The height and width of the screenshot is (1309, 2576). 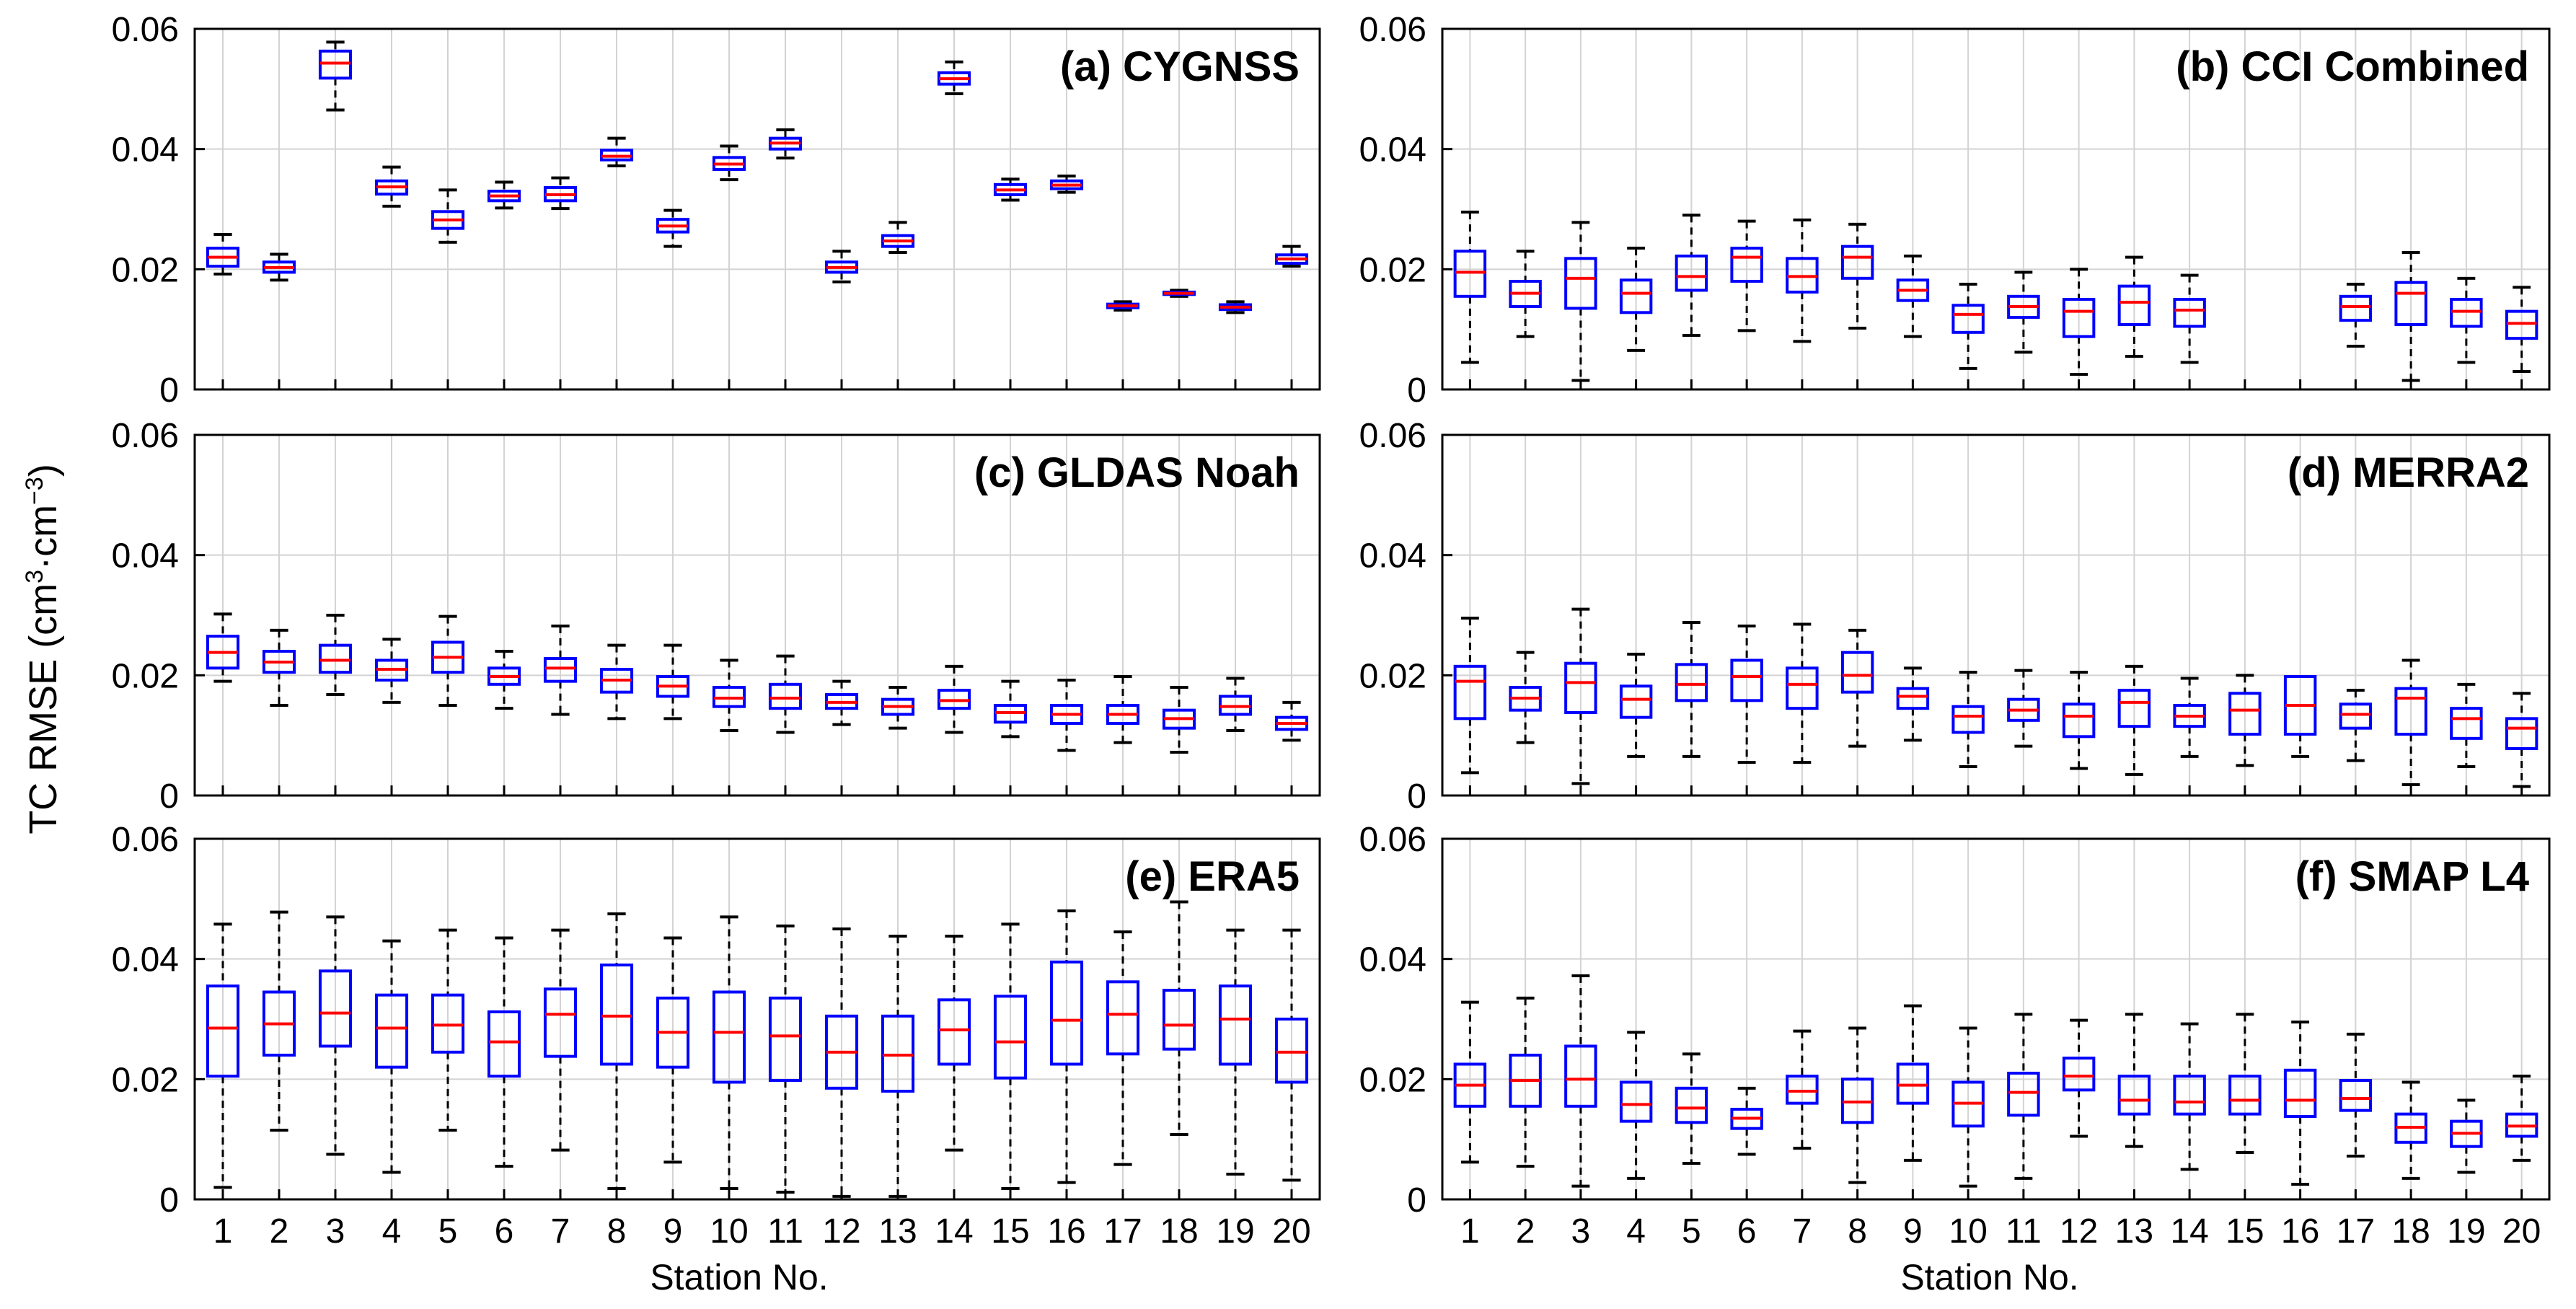 I want to click on x-tick-label: 20, so click(x=1291, y=1231).